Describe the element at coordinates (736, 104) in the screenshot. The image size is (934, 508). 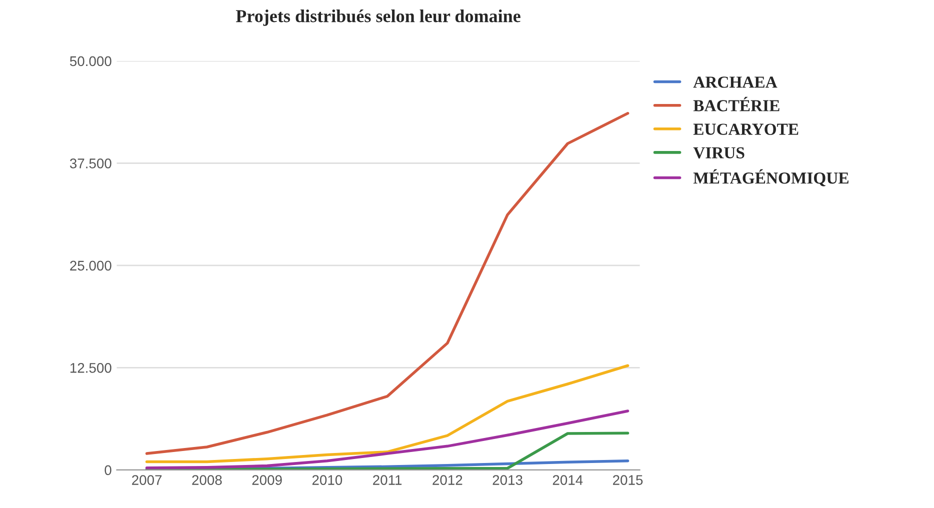
I see `legend-label: BACTÉRIE` at that location.